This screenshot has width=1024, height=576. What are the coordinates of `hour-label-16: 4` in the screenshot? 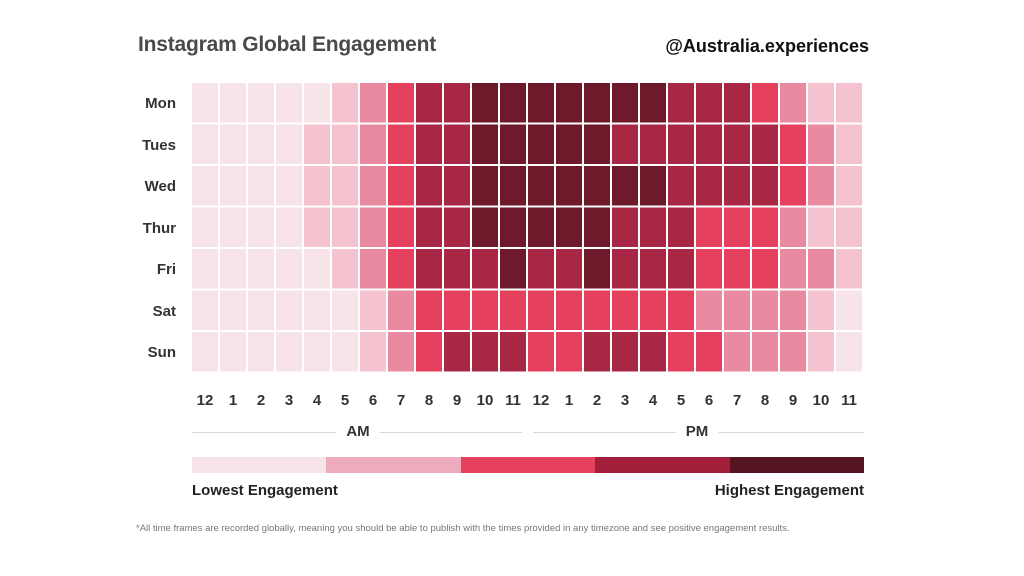 It's located at (653, 400).